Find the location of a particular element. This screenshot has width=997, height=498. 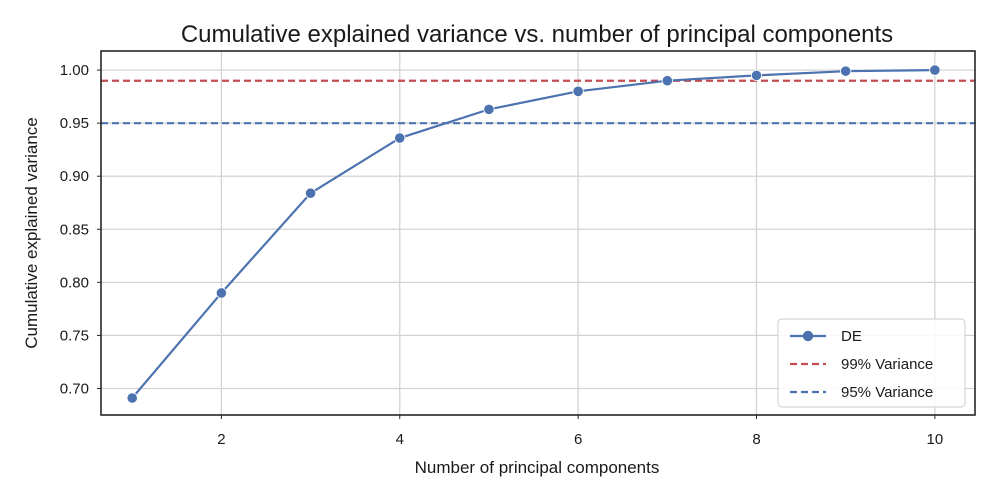

x-axis-label: Number of principal components is located at coordinates (537, 467).